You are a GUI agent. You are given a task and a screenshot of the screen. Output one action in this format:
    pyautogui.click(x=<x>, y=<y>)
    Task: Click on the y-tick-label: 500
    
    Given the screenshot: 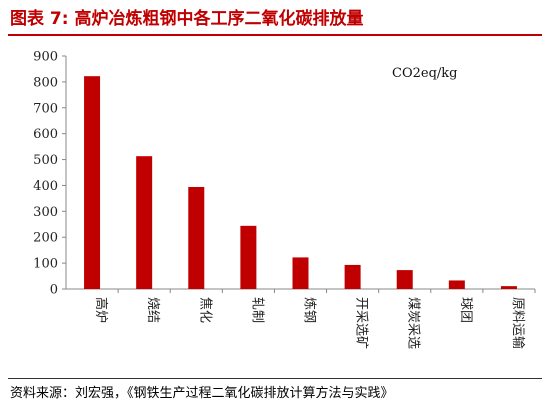 What is the action you would take?
    pyautogui.click(x=45, y=160)
    